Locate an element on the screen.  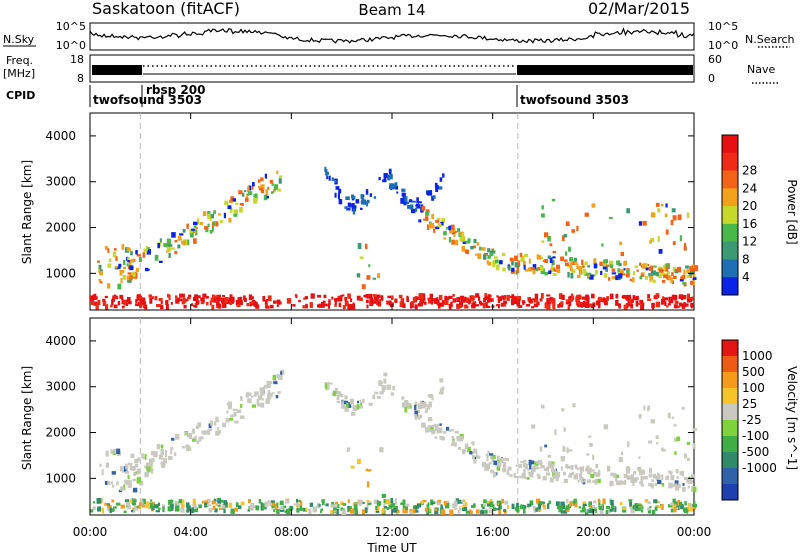
noise-left-tick-top: 10^5 is located at coordinates (71, 26).